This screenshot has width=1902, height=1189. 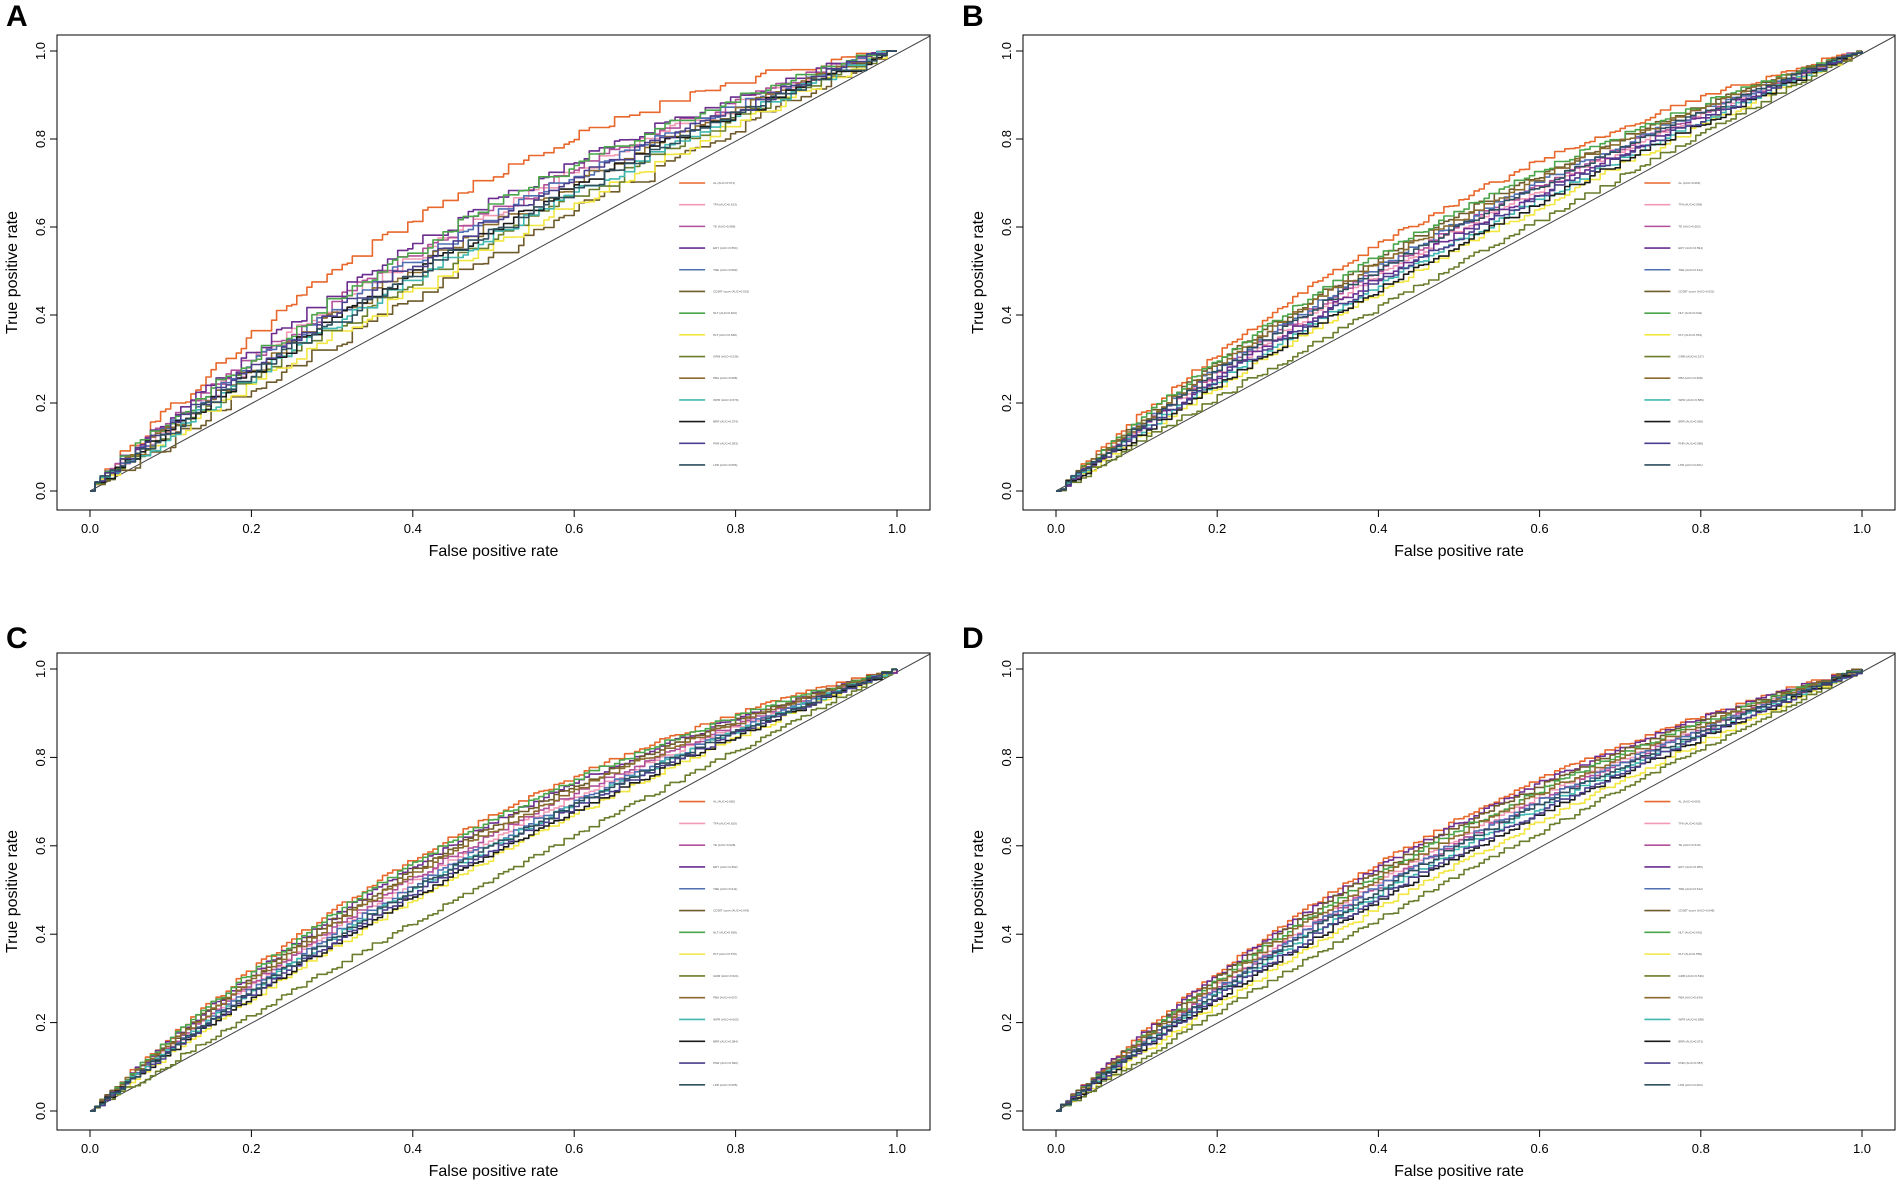 I want to click on legend-label: PBA (AUC=0.598), so click(x=725, y=378).